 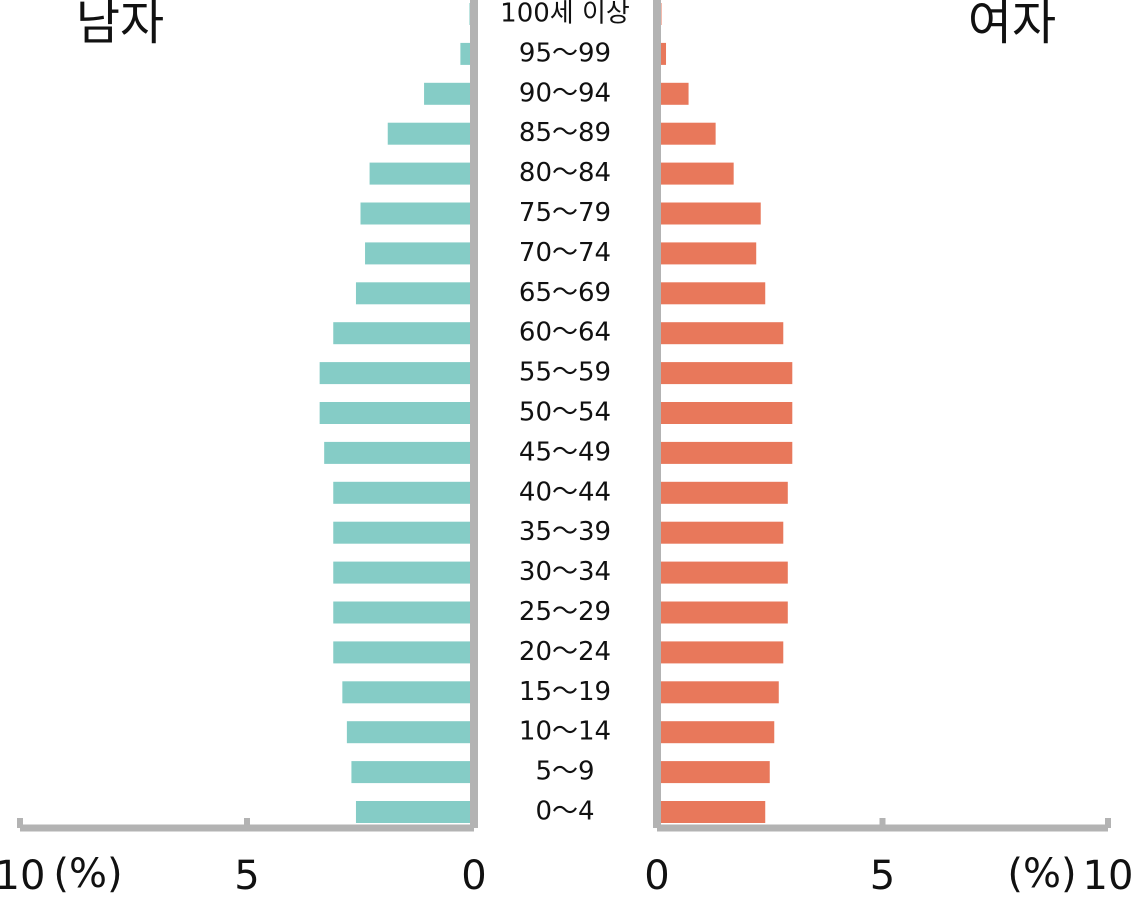 What do you see at coordinates (564, 772) in the screenshot?
I see `category-label: 5～9` at bounding box center [564, 772].